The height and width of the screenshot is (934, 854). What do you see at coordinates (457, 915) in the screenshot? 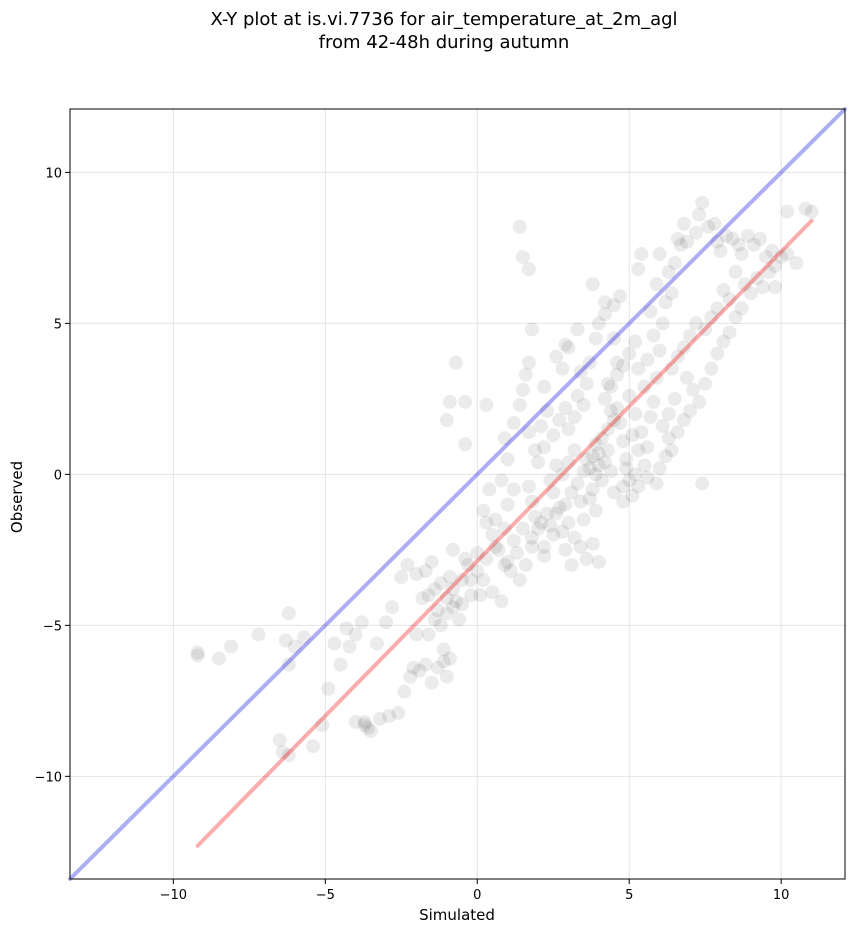
I see `x-axis-label: Simulated` at bounding box center [457, 915].